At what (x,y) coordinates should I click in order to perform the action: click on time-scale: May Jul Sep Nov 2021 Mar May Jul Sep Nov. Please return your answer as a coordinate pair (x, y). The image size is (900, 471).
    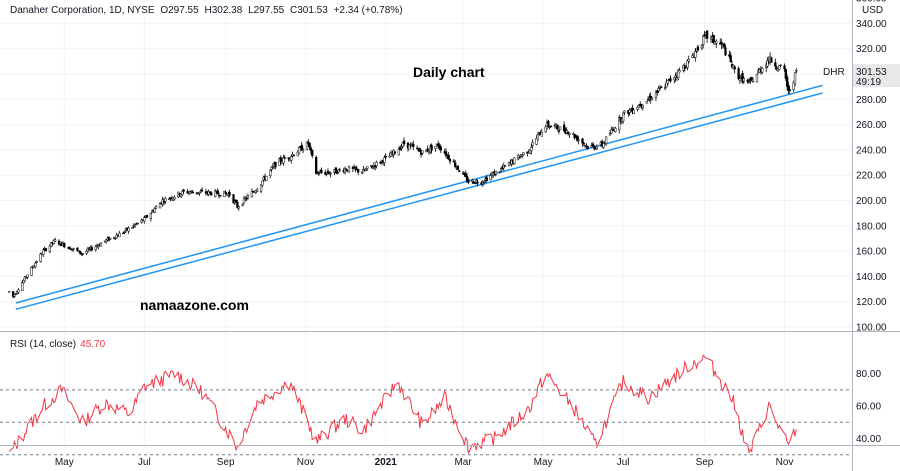
    Looking at the image, I should click on (424, 462).